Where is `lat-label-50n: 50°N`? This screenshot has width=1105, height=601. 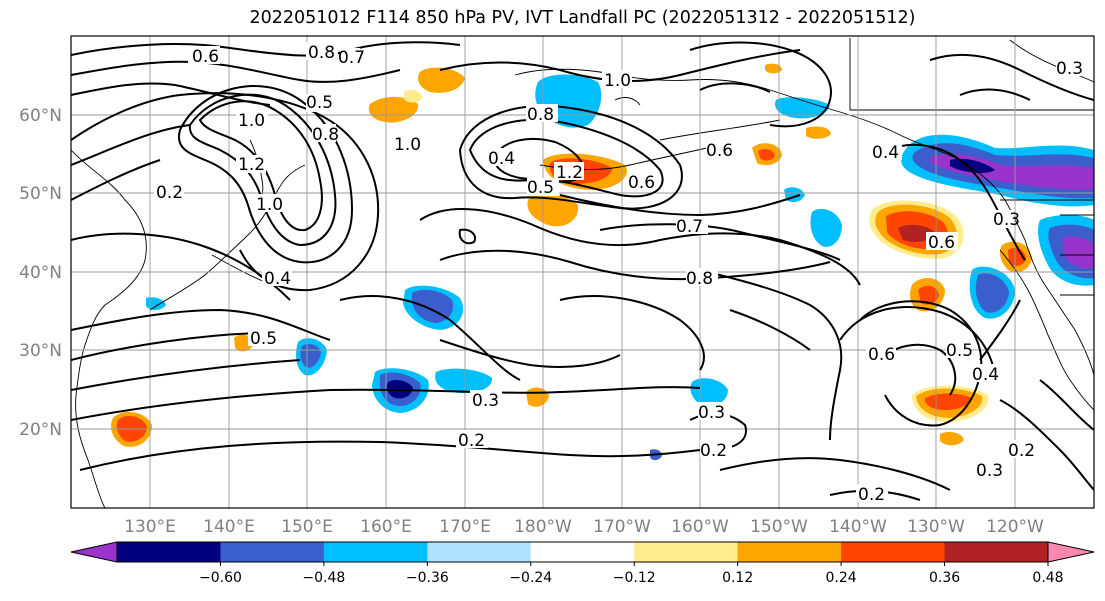 lat-label-50n: 50°N is located at coordinates (40, 194).